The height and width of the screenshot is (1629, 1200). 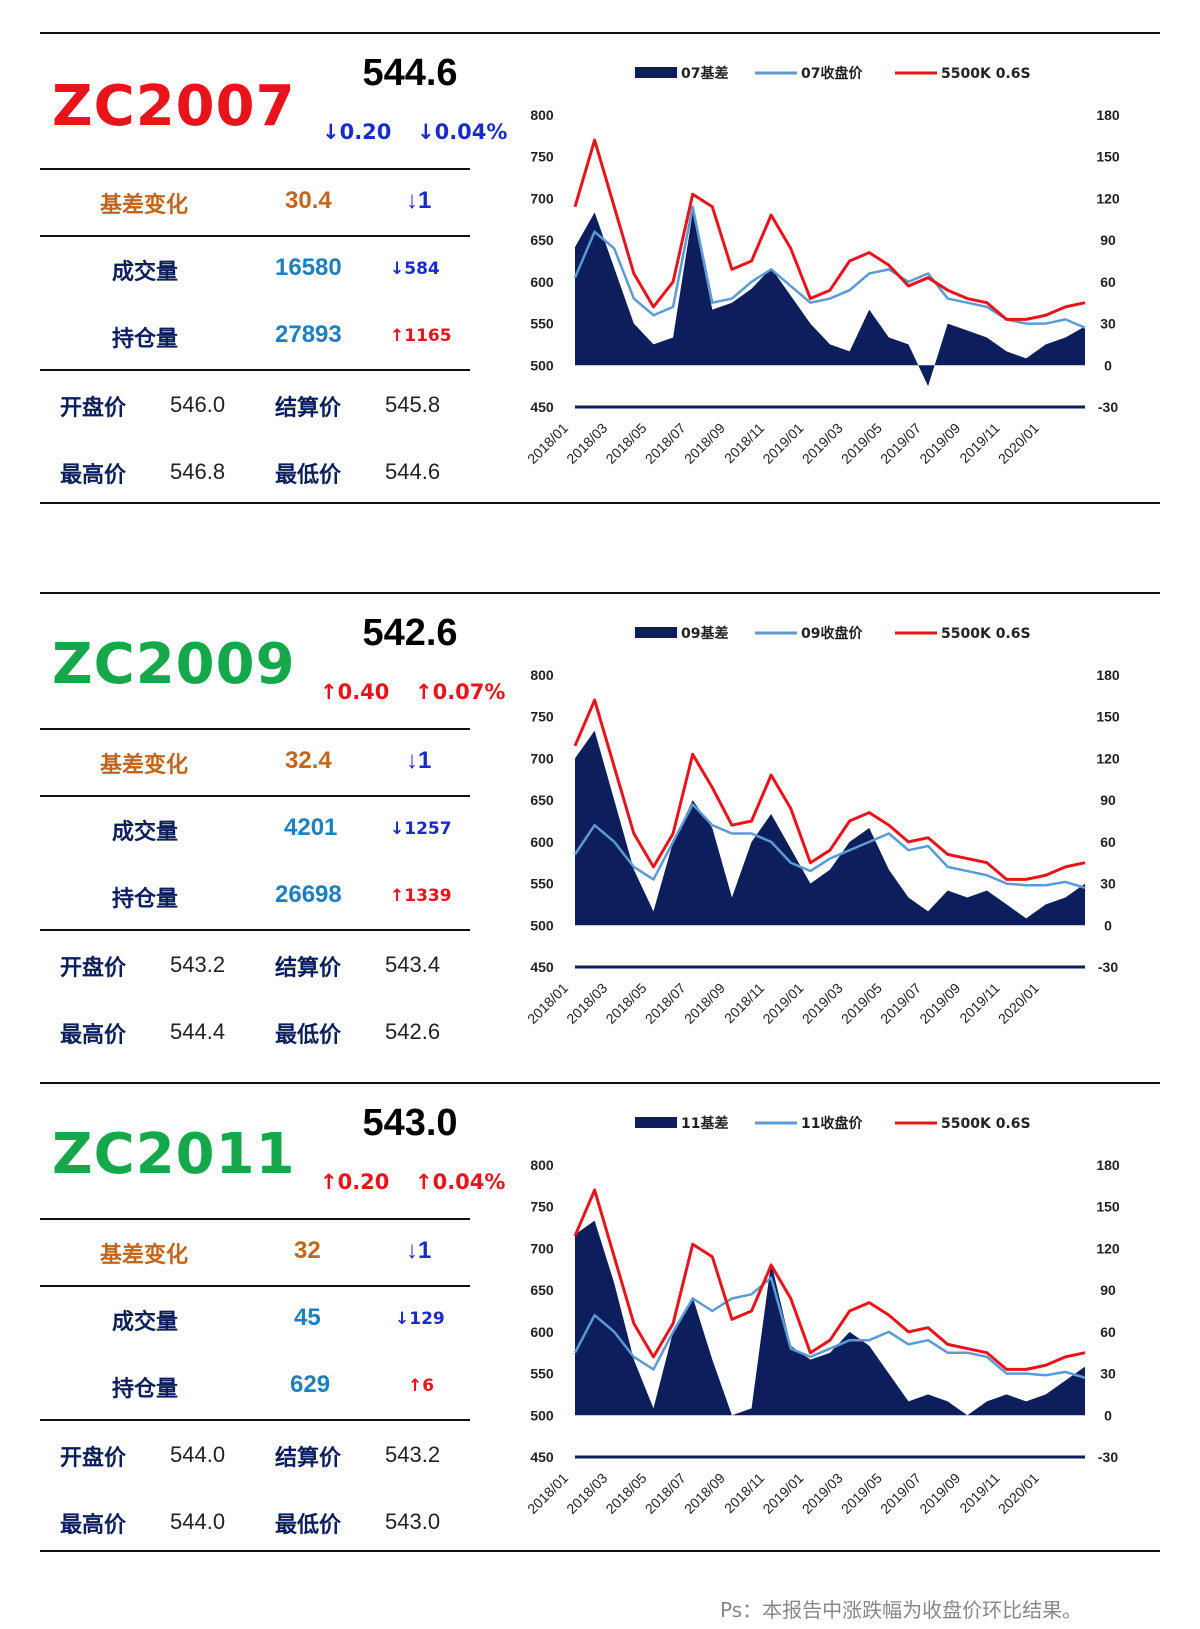 I want to click on high-price-label: 最高价, so click(x=93, y=1035).